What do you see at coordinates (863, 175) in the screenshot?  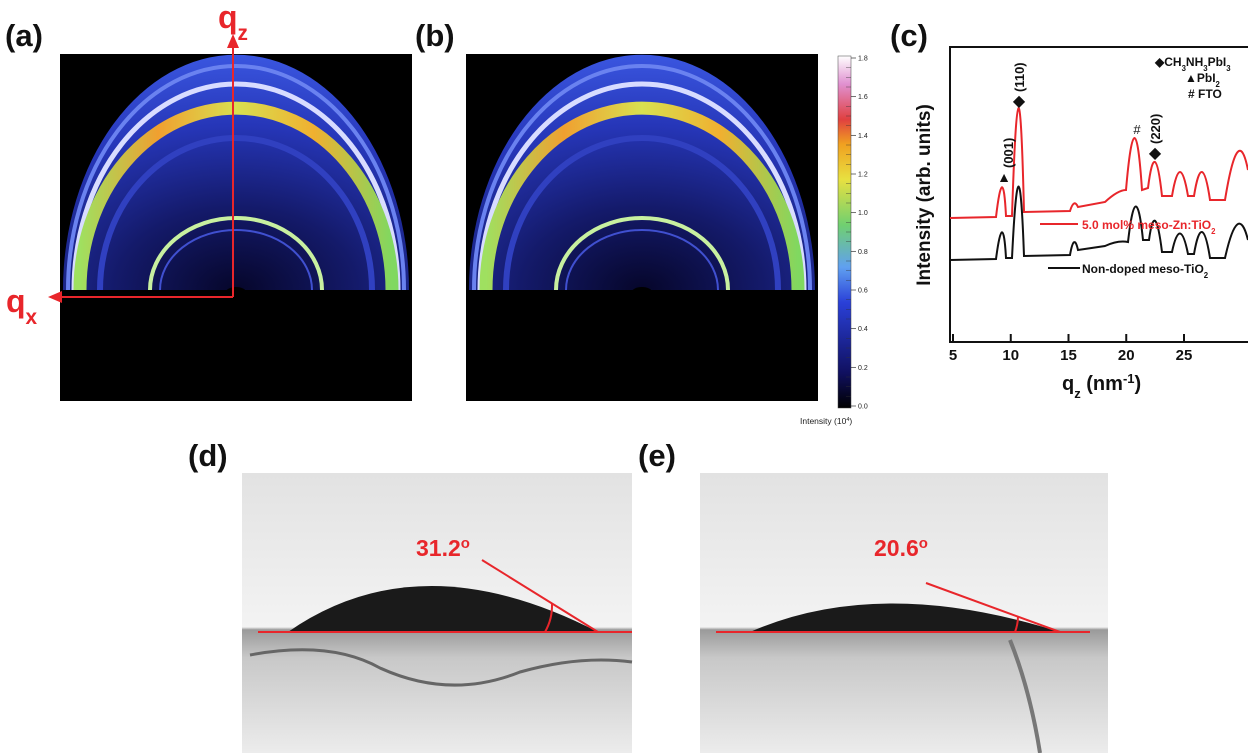 I see `tick-label: 1.2` at bounding box center [863, 175].